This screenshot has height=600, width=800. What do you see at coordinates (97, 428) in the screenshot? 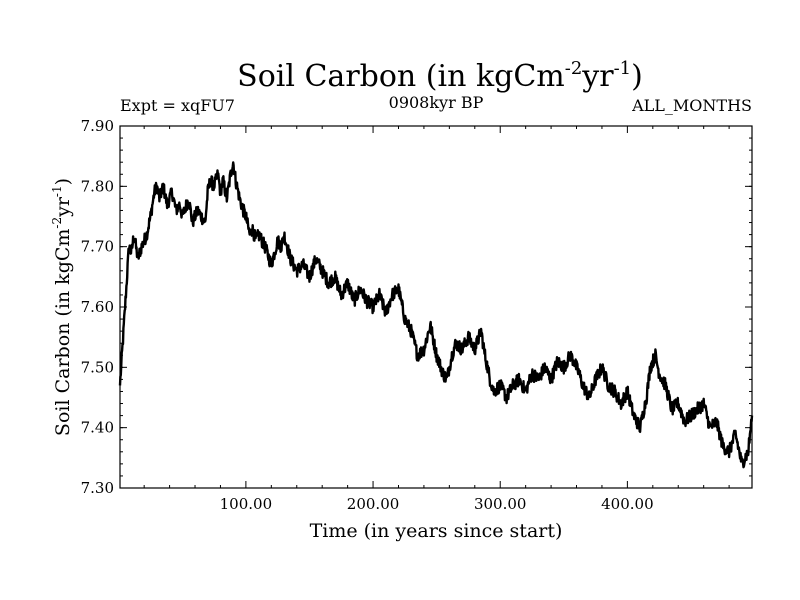
I see `y-tick-label: 7.40` at bounding box center [97, 428].